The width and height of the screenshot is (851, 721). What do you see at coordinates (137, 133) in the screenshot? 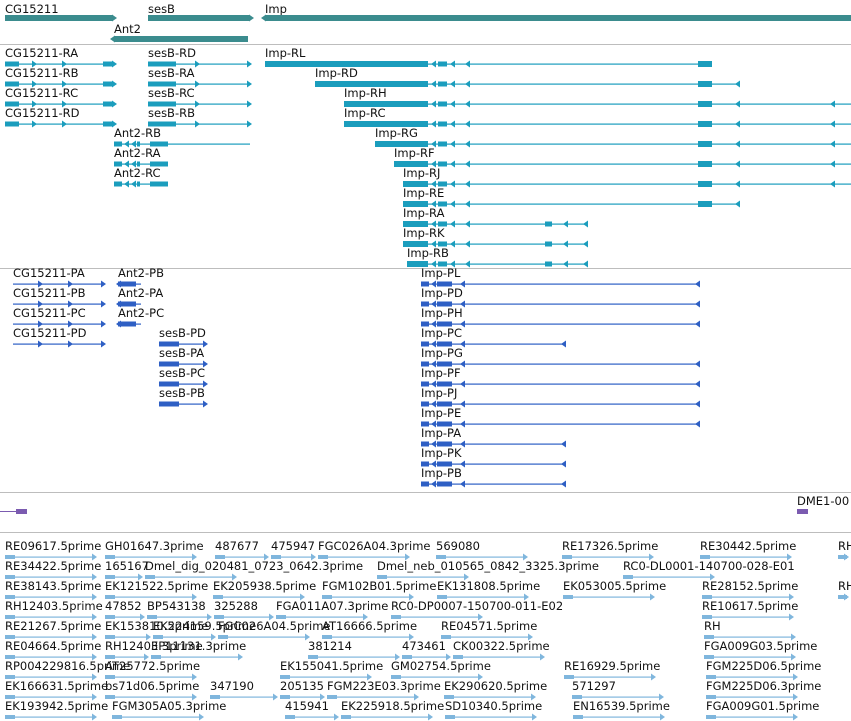
I see `transcript-label: Ant2-RB` at bounding box center [137, 133].